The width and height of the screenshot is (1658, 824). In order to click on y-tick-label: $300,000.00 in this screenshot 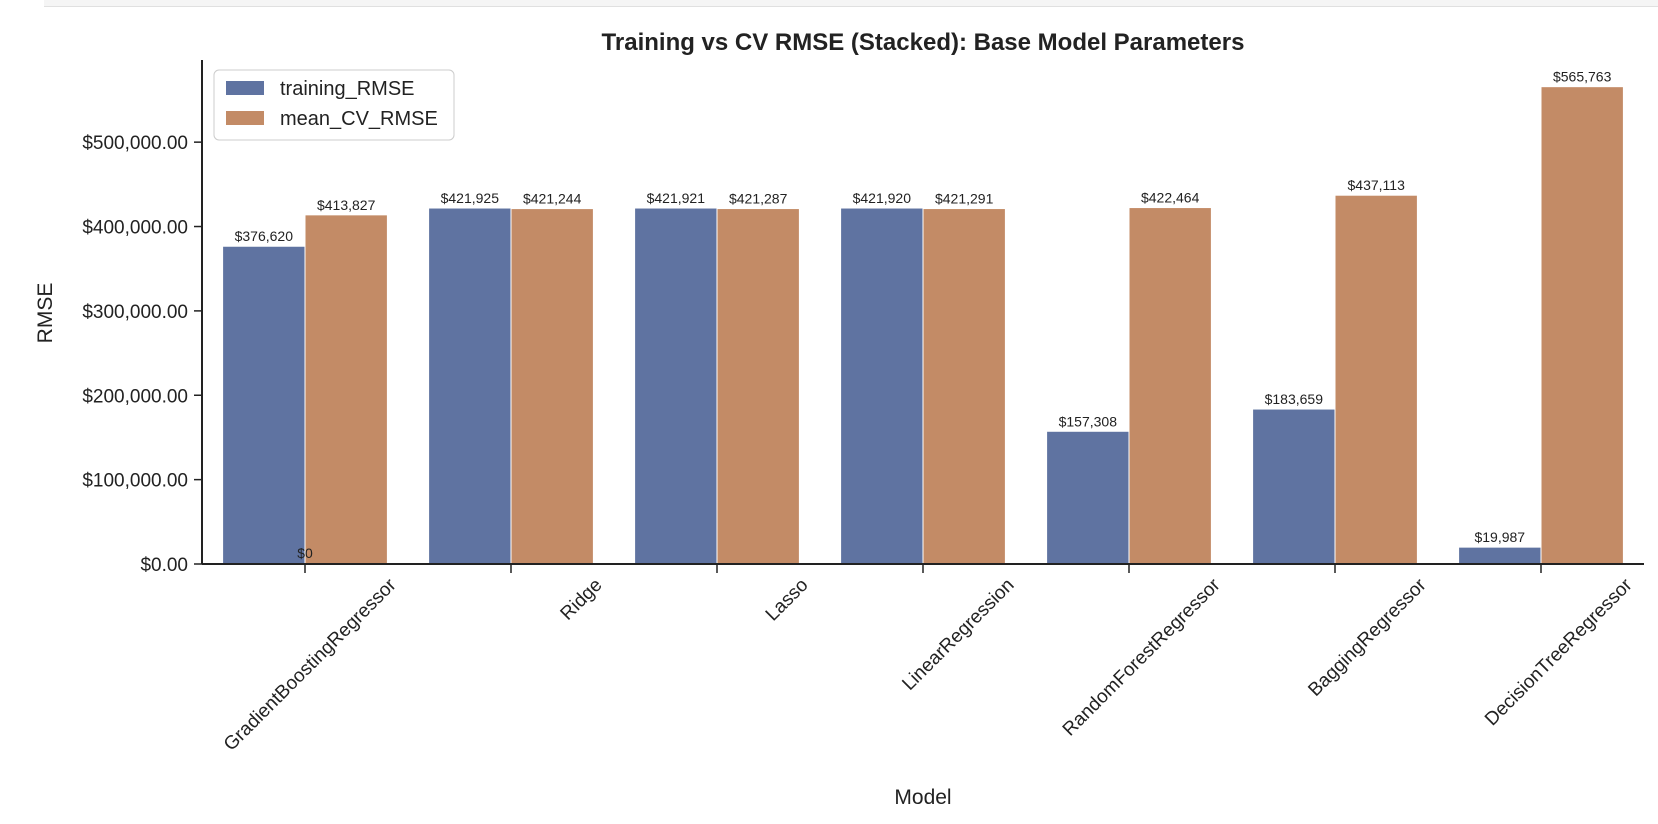, I will do `click(135, 312)`.